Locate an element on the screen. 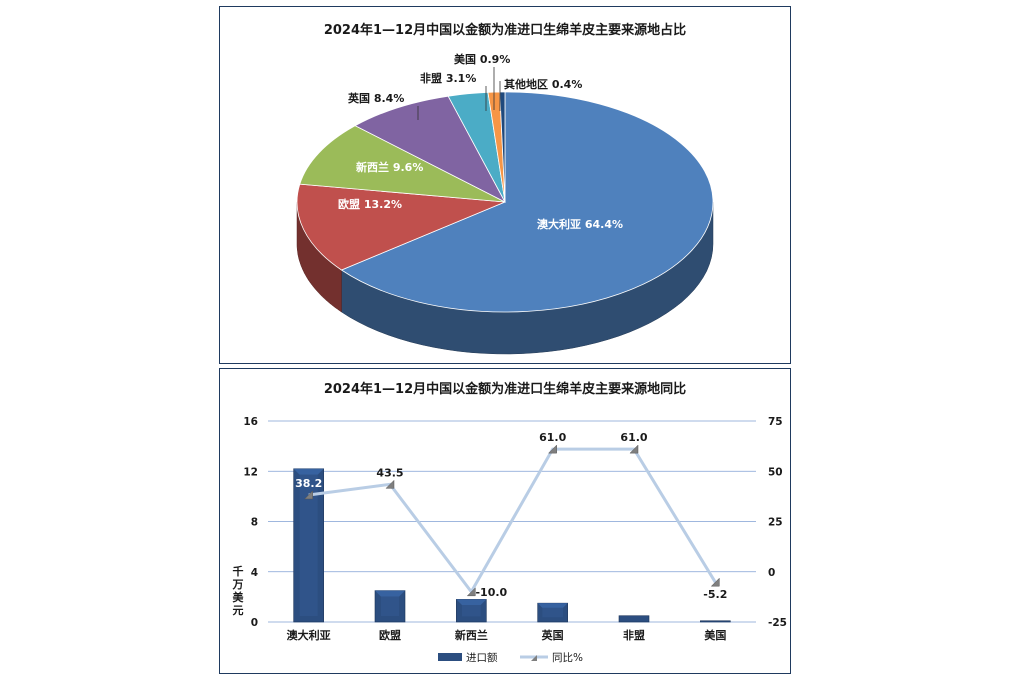 The height and width of the screenshot is (678, 1017). legend-marker is located at coordinates (534, 658).